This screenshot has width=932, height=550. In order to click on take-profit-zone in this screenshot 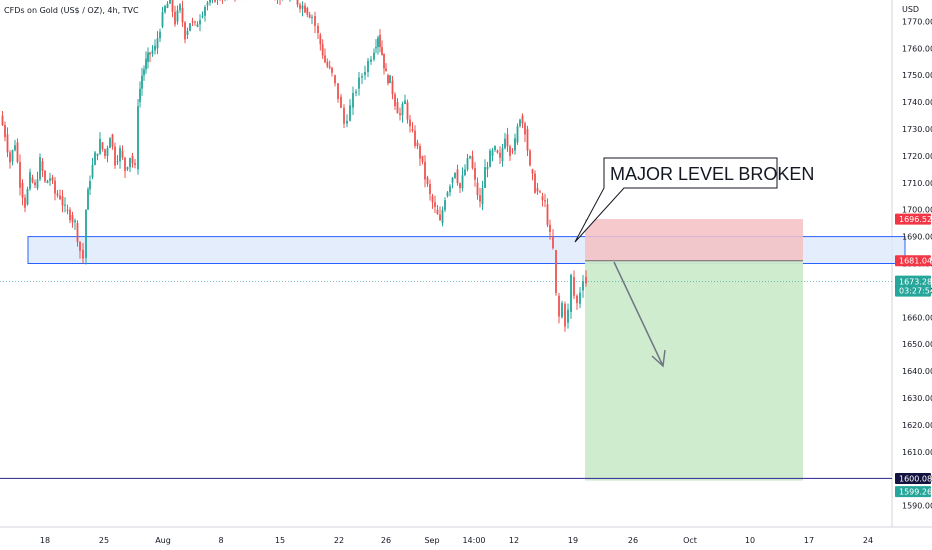, I will do `click(694, 370)`.